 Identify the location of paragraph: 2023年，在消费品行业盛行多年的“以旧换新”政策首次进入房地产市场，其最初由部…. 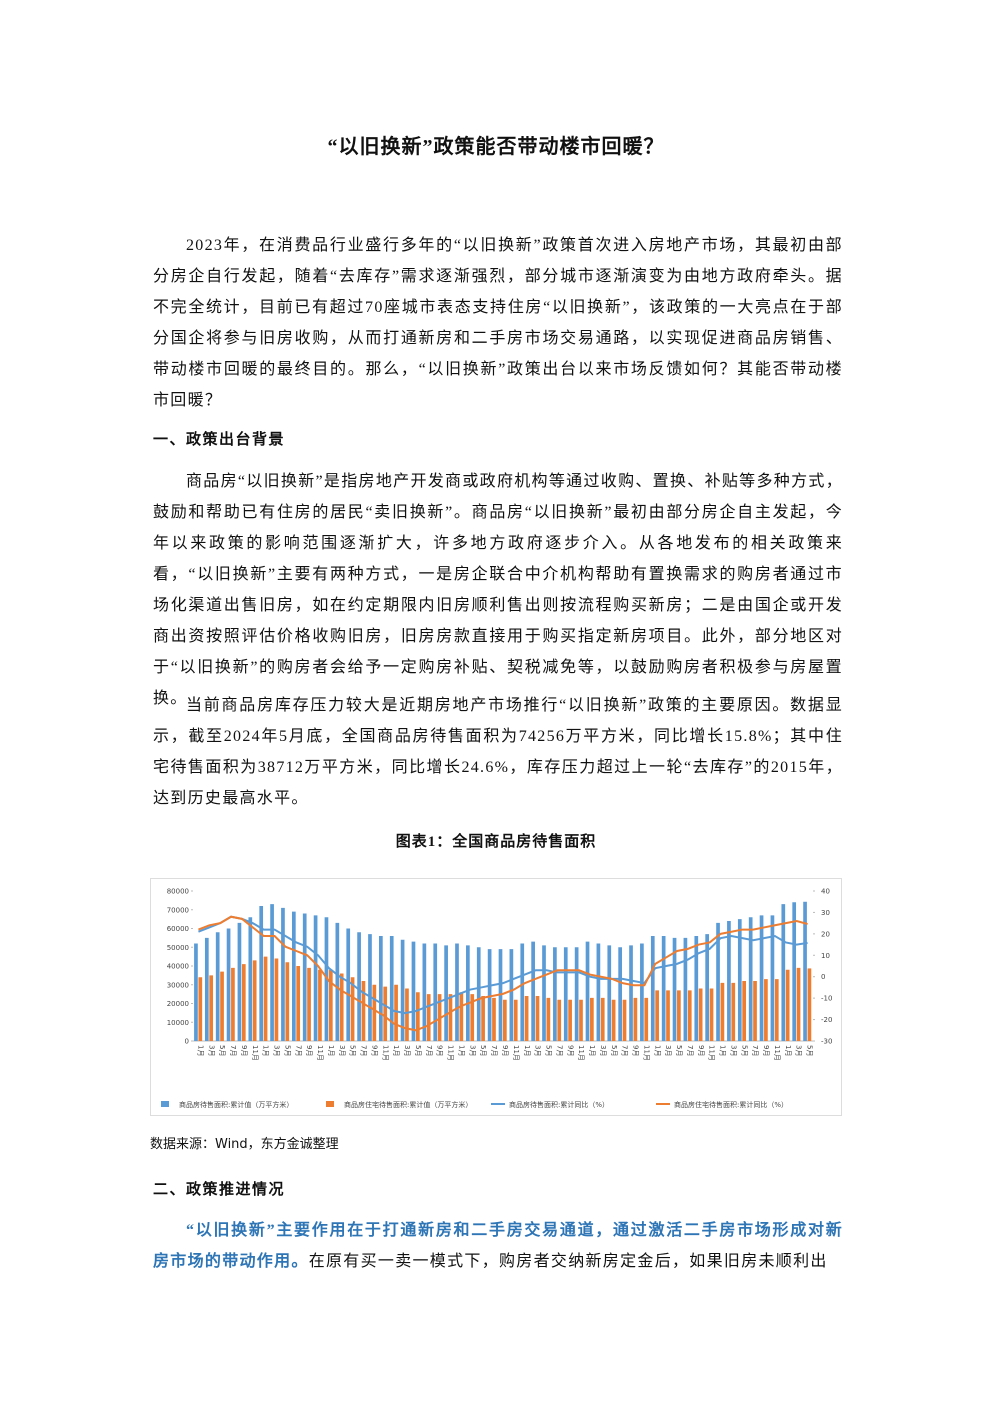
(498, 323).